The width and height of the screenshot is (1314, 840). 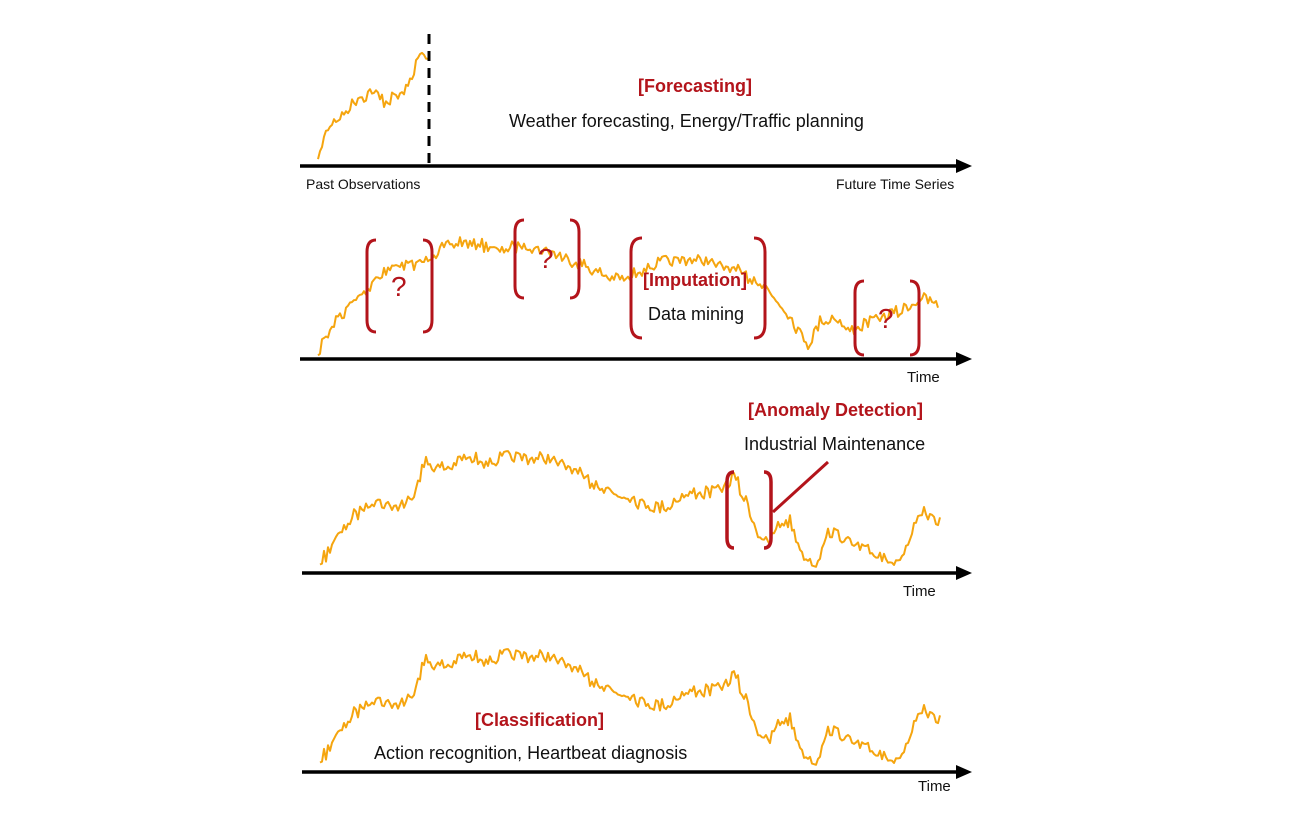 I want to click on past-observations-label: Past Observations, so click(x=363, y=184).